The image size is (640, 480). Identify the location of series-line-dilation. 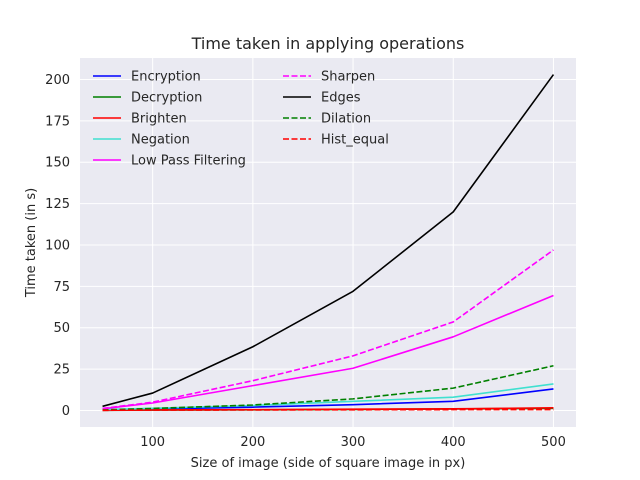
(328, 387).